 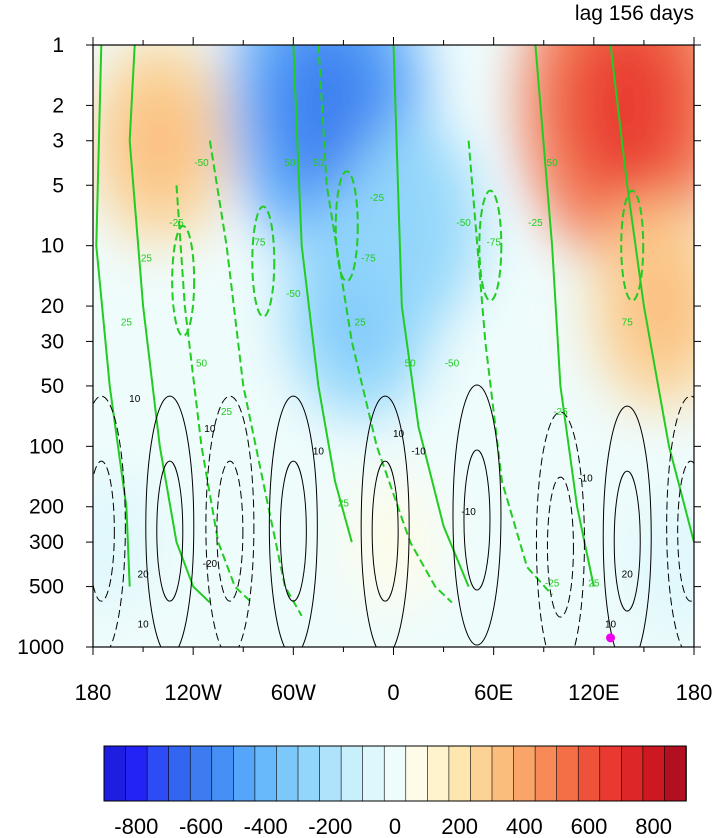 I want to click on y-tick-label: 30, so click(x=52, y=341).